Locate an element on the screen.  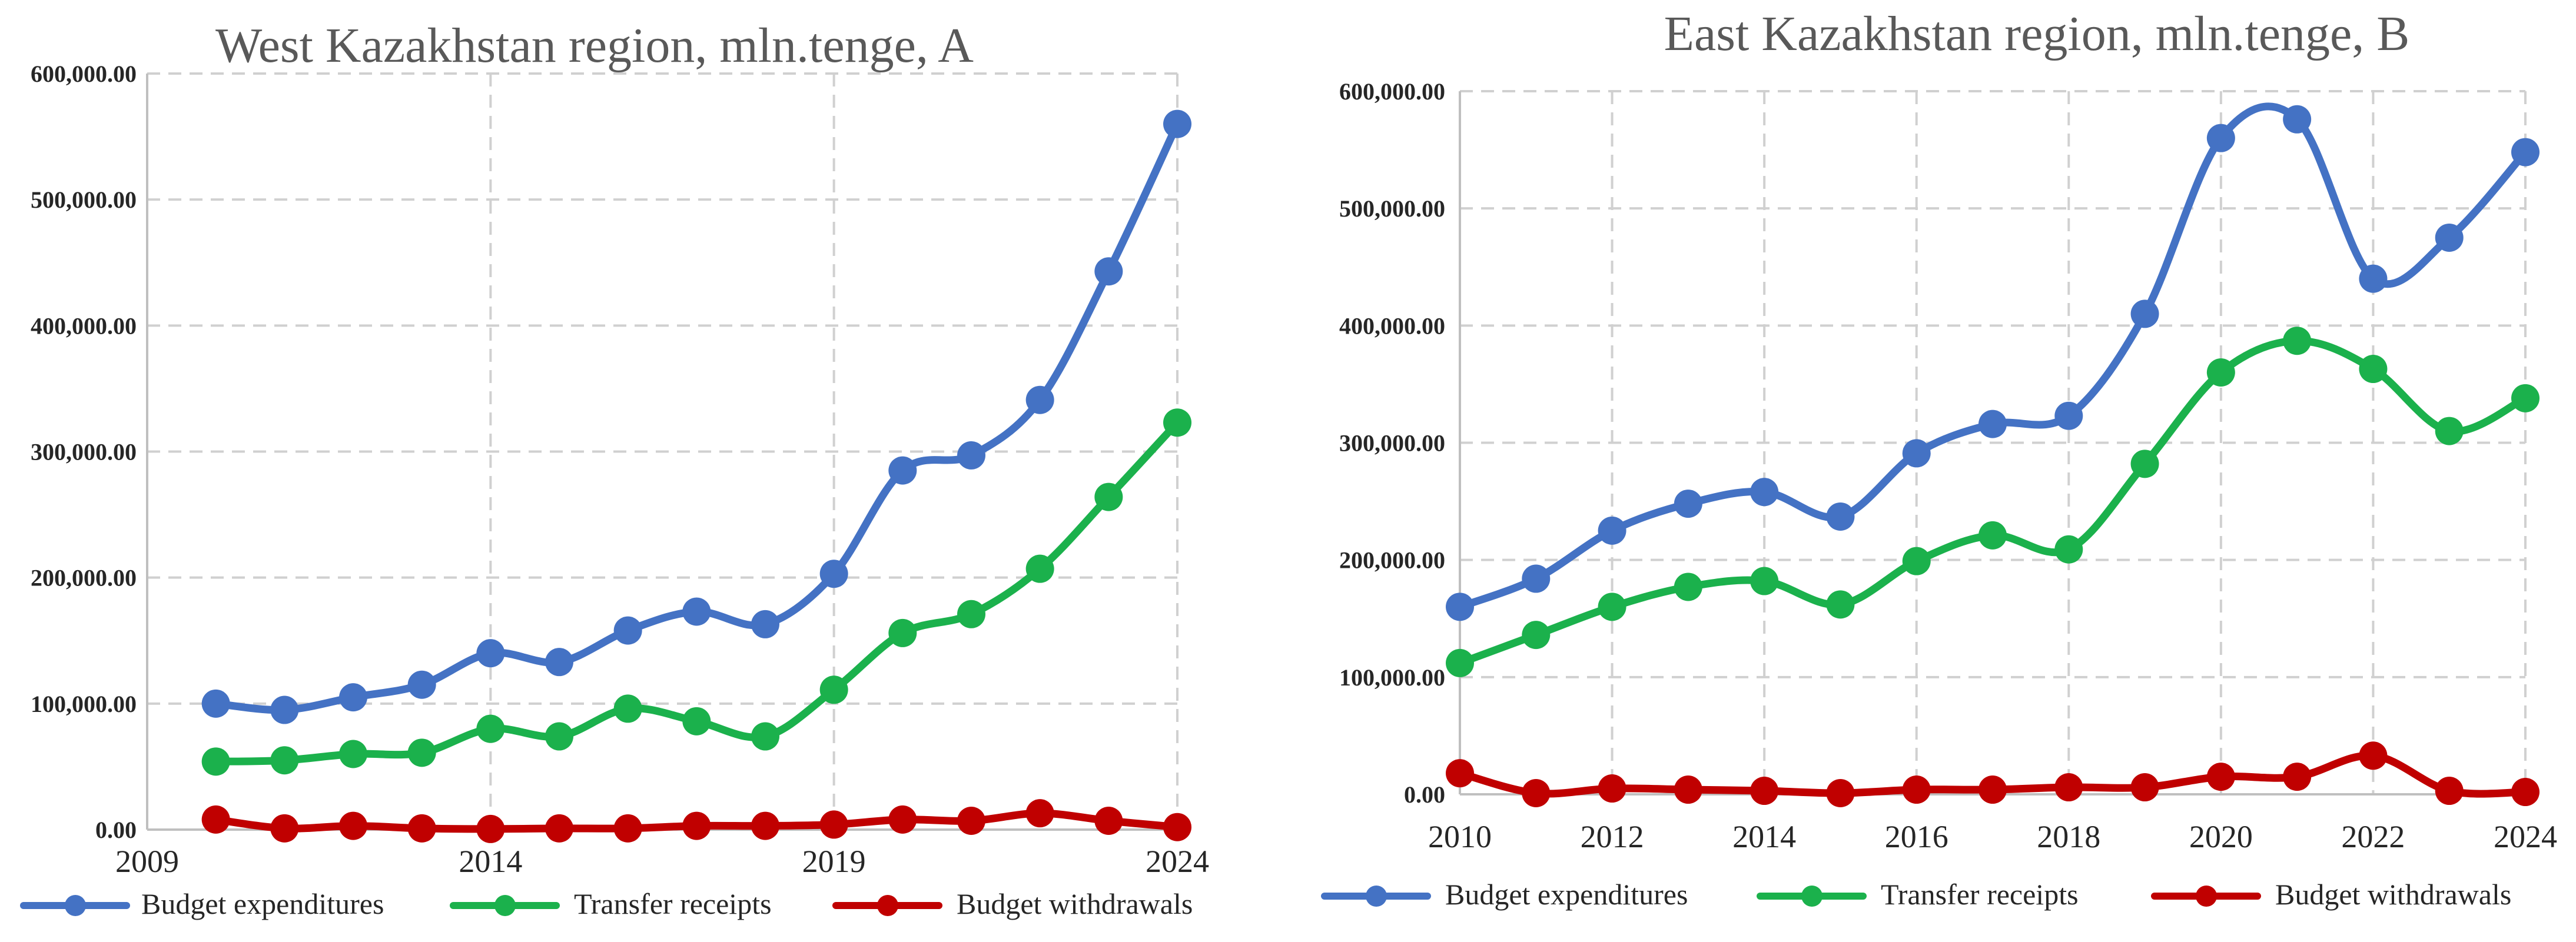
y-tick-label: 400,000.00 is located at coordinates (84, 325).